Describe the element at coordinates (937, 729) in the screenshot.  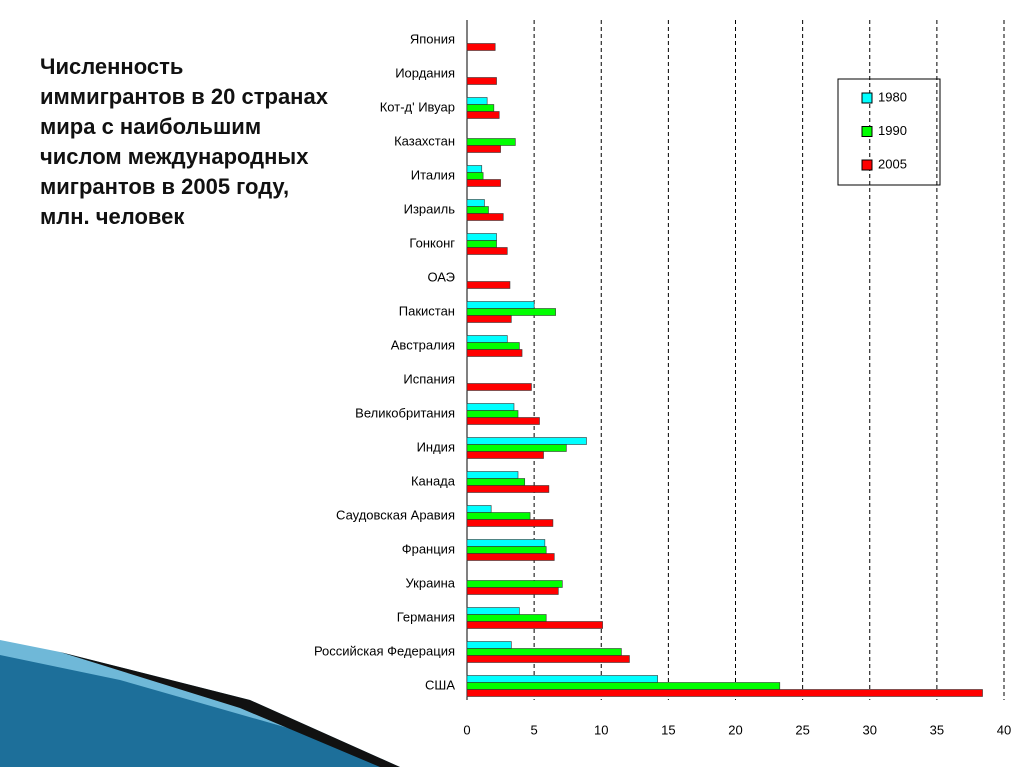
I see `x-tick-label: 35` at that location.